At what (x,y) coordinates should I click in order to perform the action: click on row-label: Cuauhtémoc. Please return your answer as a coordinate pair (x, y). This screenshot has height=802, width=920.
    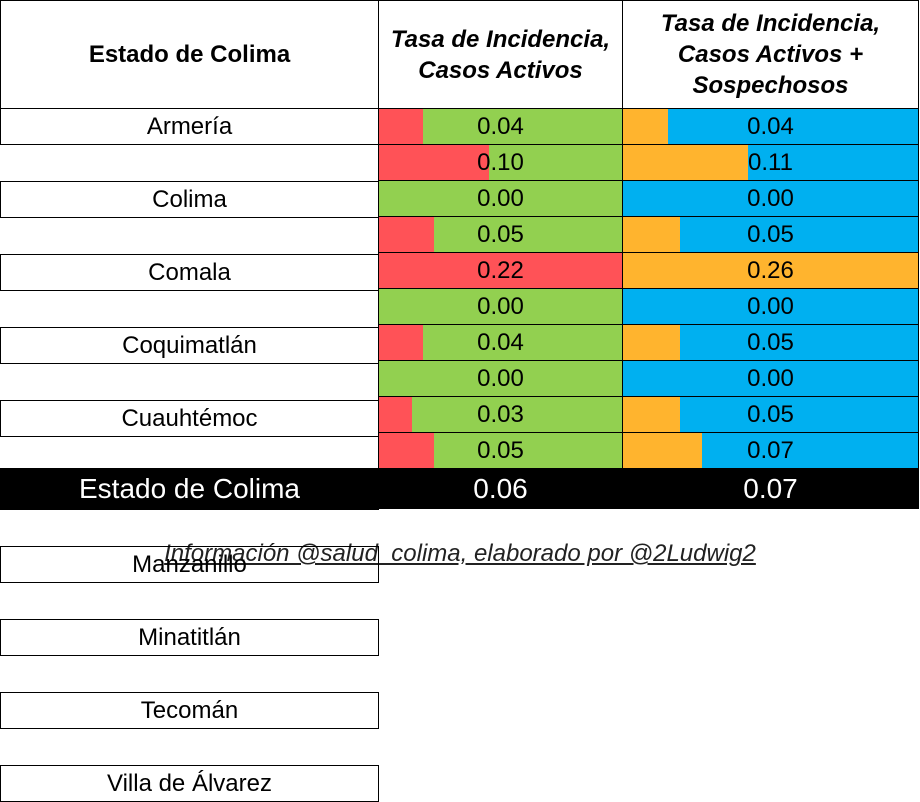
    Looking at the image, I should click on (189, 418).